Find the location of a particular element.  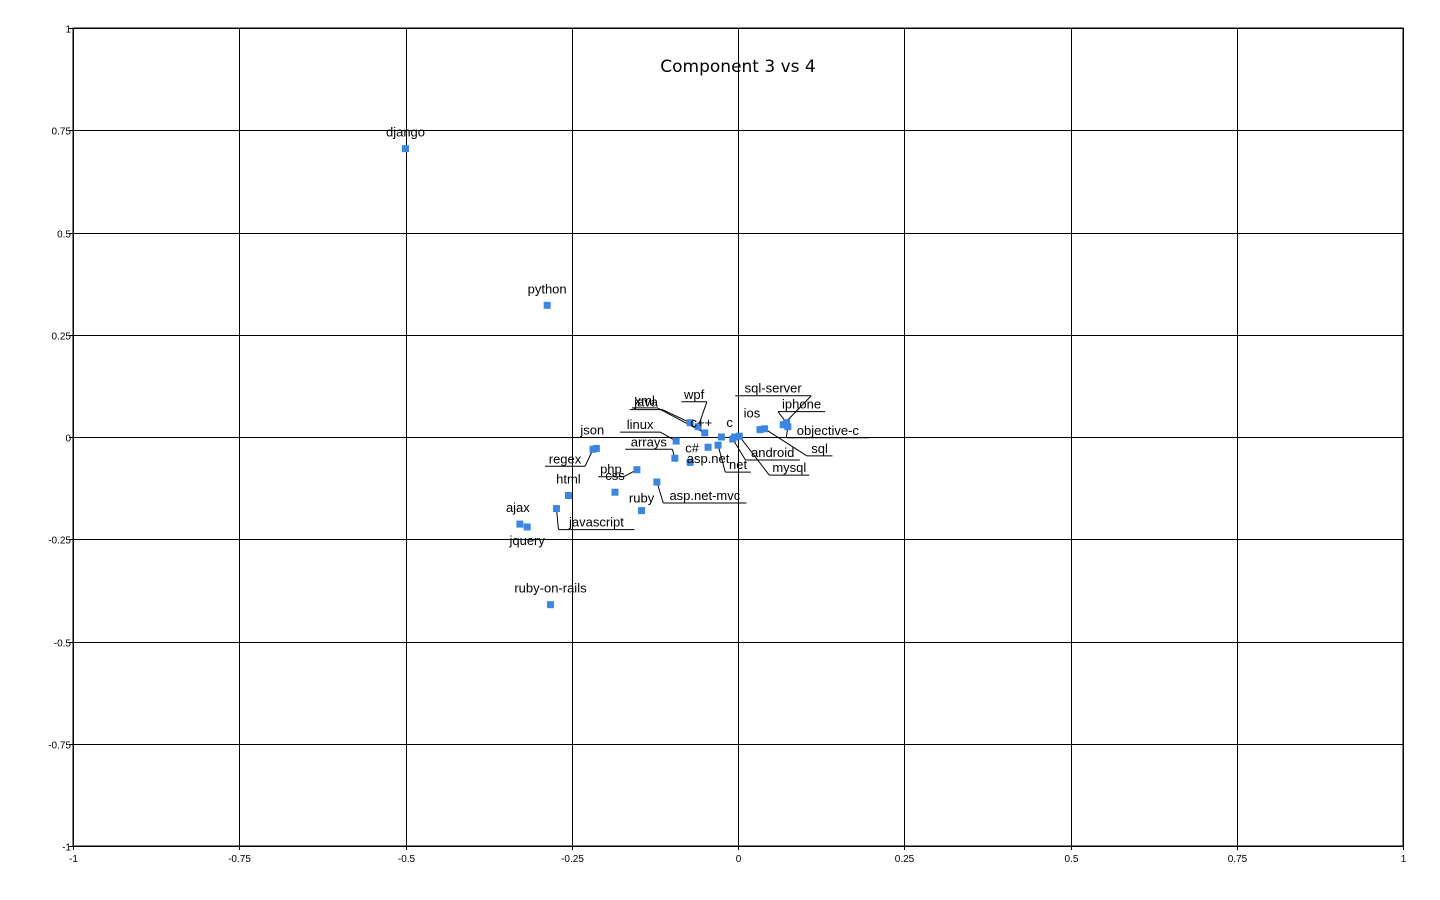

data-point-c# is located at coordinates (690, 462).